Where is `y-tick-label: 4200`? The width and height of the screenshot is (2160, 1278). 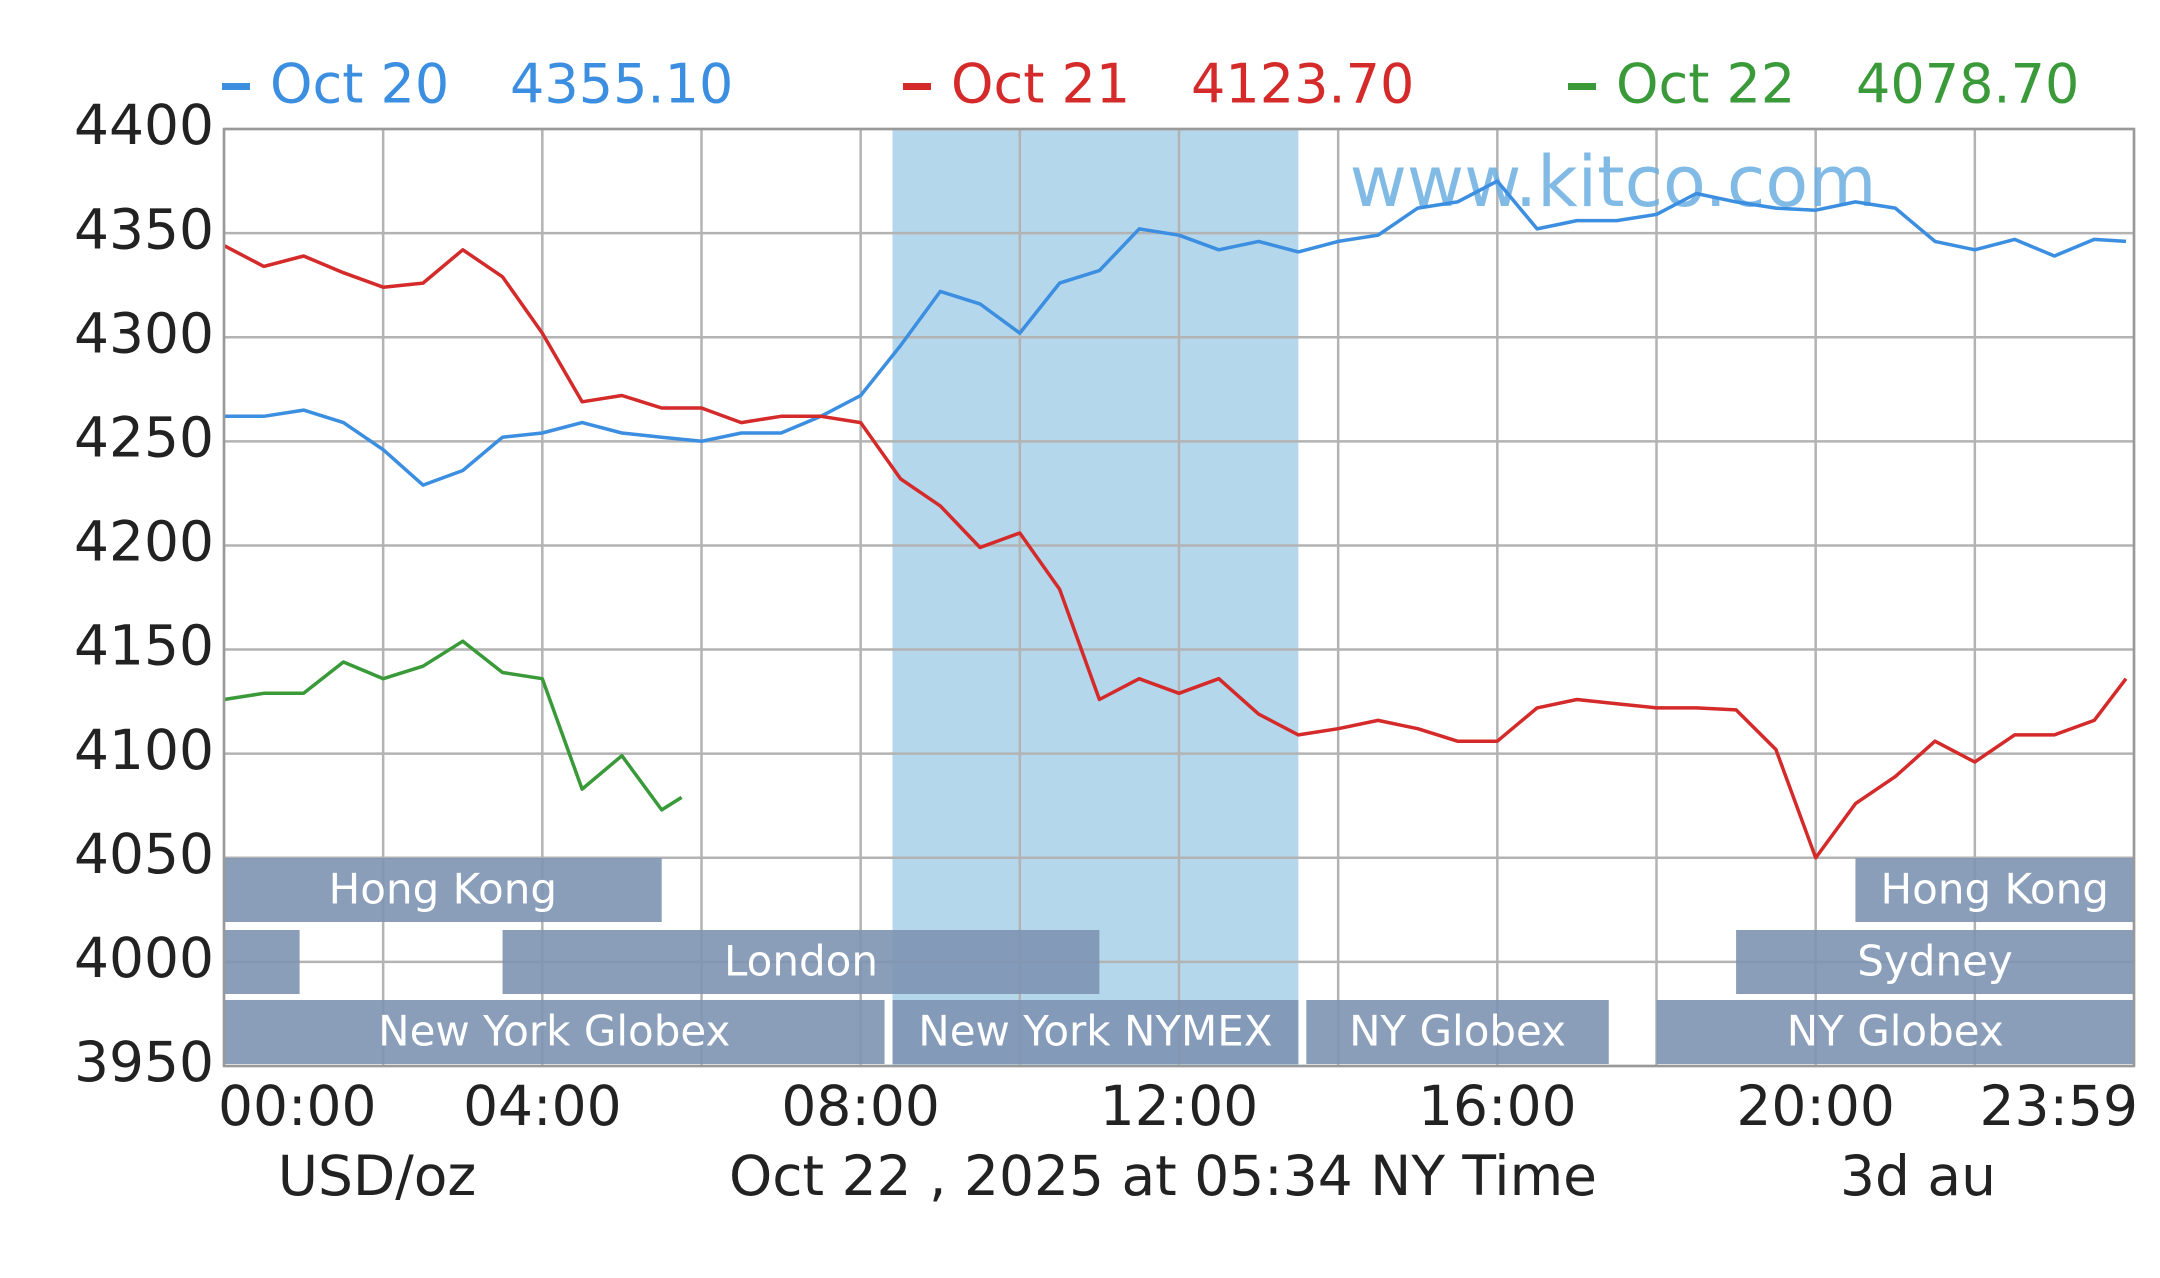 y-tick-label: 4200 is located at coordinates (144, 542).